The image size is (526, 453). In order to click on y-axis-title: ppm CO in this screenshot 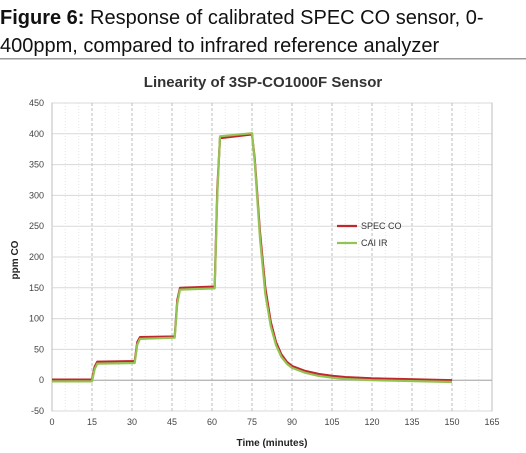, I will do `click(15, 259)`.